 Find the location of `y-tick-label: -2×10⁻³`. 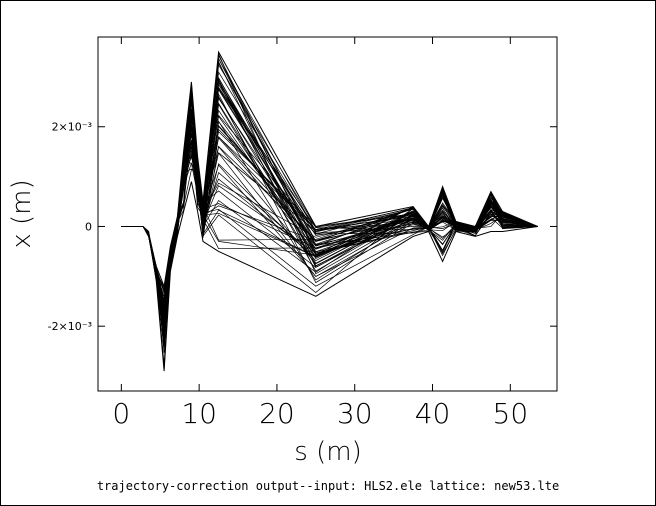

y-tick-label: -2×10⁻³ is located at coordinates (70, 326).